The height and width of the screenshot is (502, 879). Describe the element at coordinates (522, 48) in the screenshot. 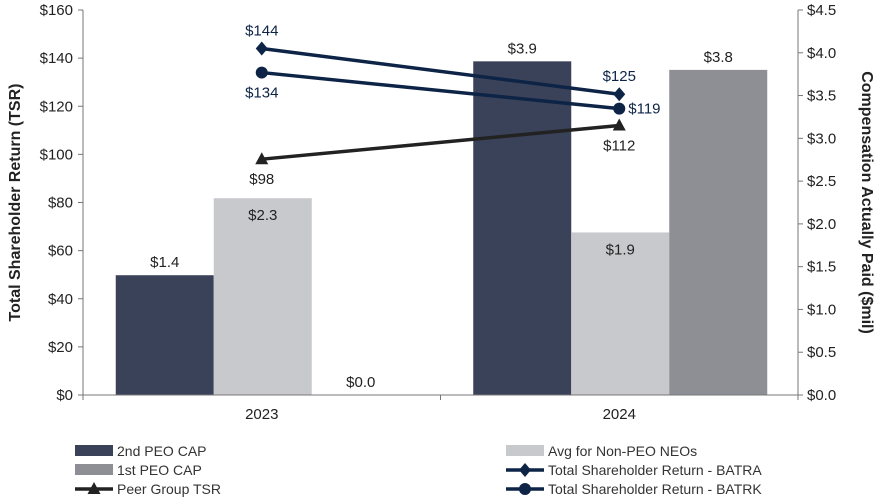

I see `bar-data-label: $3.9` at that location.